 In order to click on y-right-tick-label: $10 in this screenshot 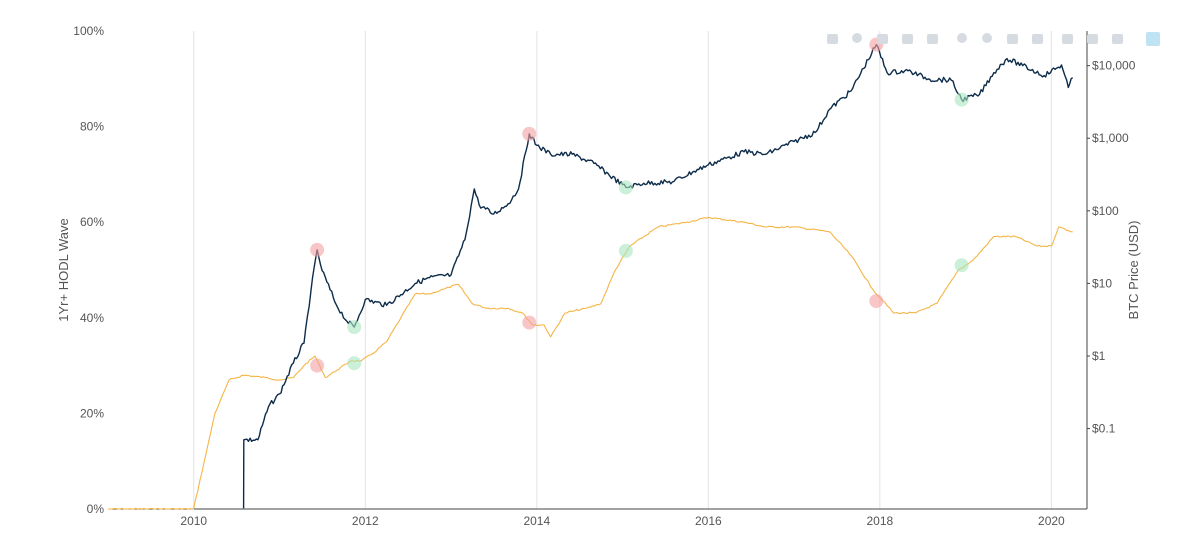, I will do `click(1102, 283)`.